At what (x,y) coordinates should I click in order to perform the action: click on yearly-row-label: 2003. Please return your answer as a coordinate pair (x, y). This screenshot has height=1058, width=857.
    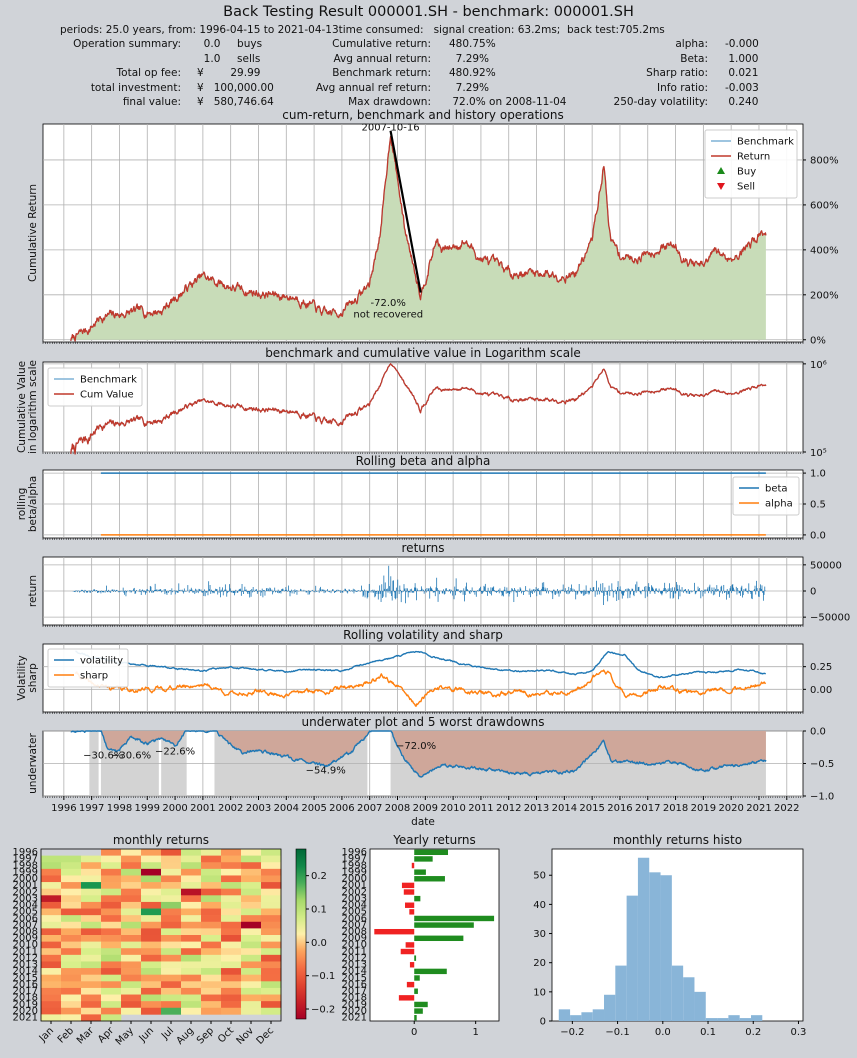
    Looking at the image, I should click on (354, 898).